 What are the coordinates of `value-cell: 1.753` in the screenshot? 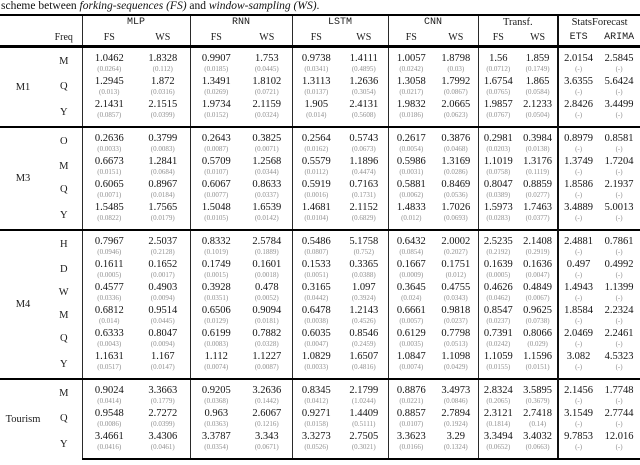 It's located at (267, 55).